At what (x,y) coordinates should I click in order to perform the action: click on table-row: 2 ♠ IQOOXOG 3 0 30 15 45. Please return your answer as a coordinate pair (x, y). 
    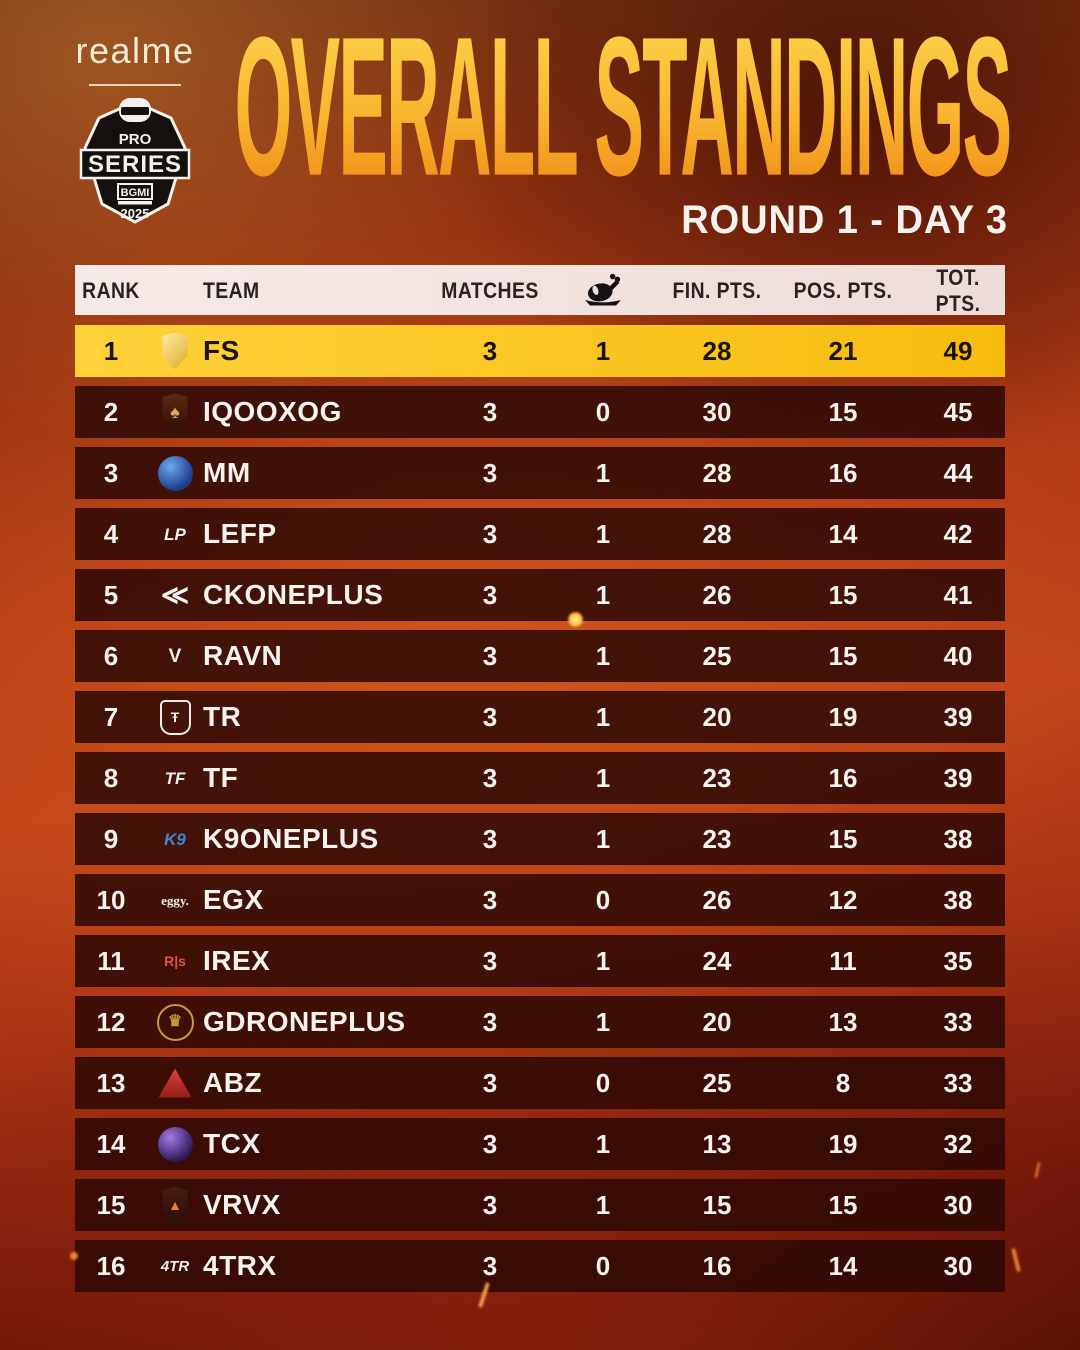
    Looking at the image, I should click on (540, 412).